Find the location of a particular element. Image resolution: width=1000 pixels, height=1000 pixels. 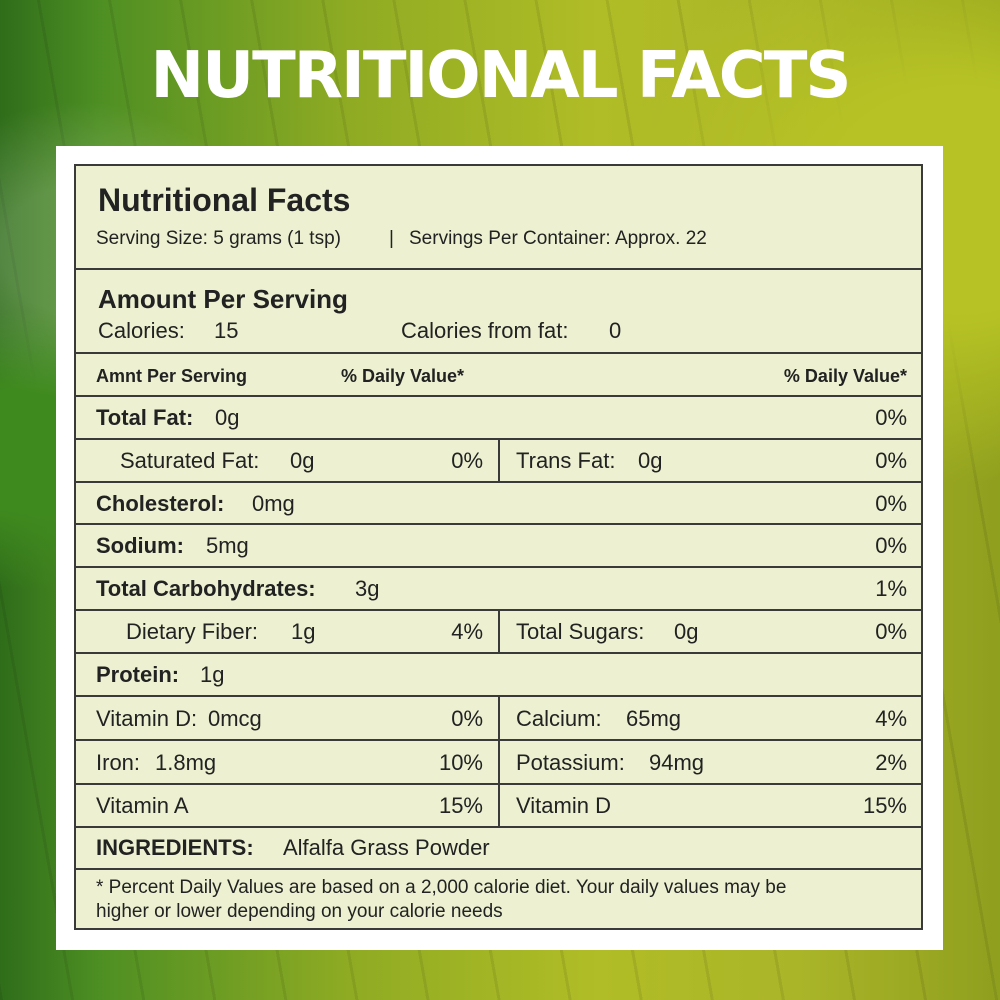

potassium-dv: 2% is located at coordinates (891, 762).